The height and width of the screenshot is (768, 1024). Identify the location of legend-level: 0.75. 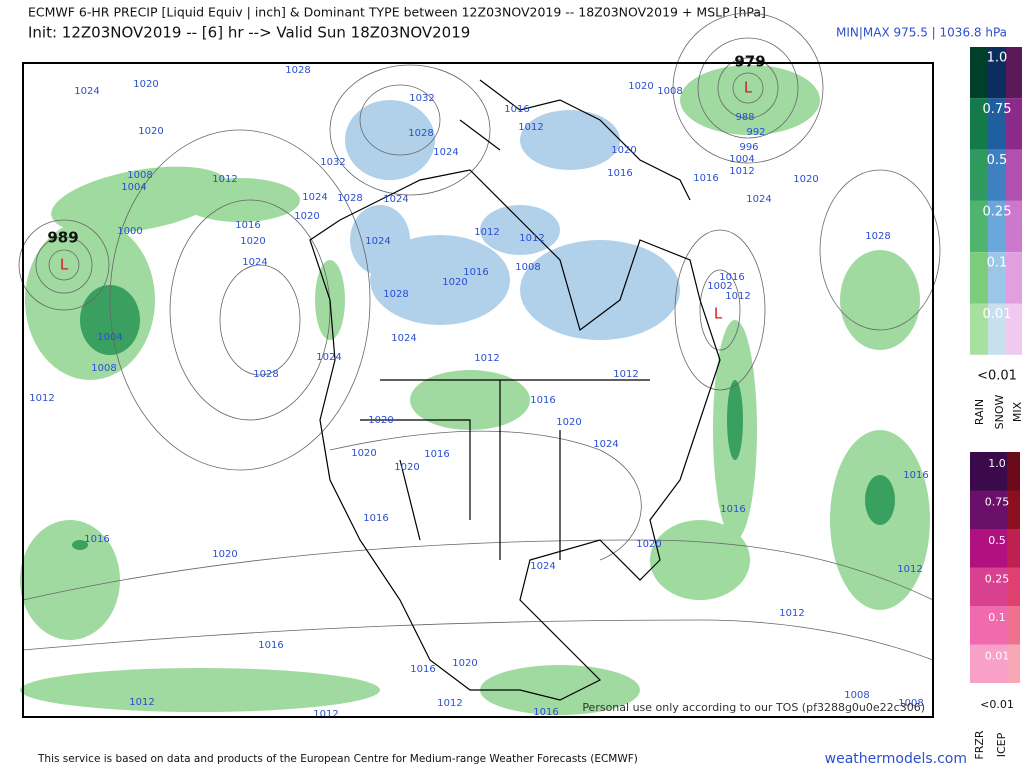
(997, 109).